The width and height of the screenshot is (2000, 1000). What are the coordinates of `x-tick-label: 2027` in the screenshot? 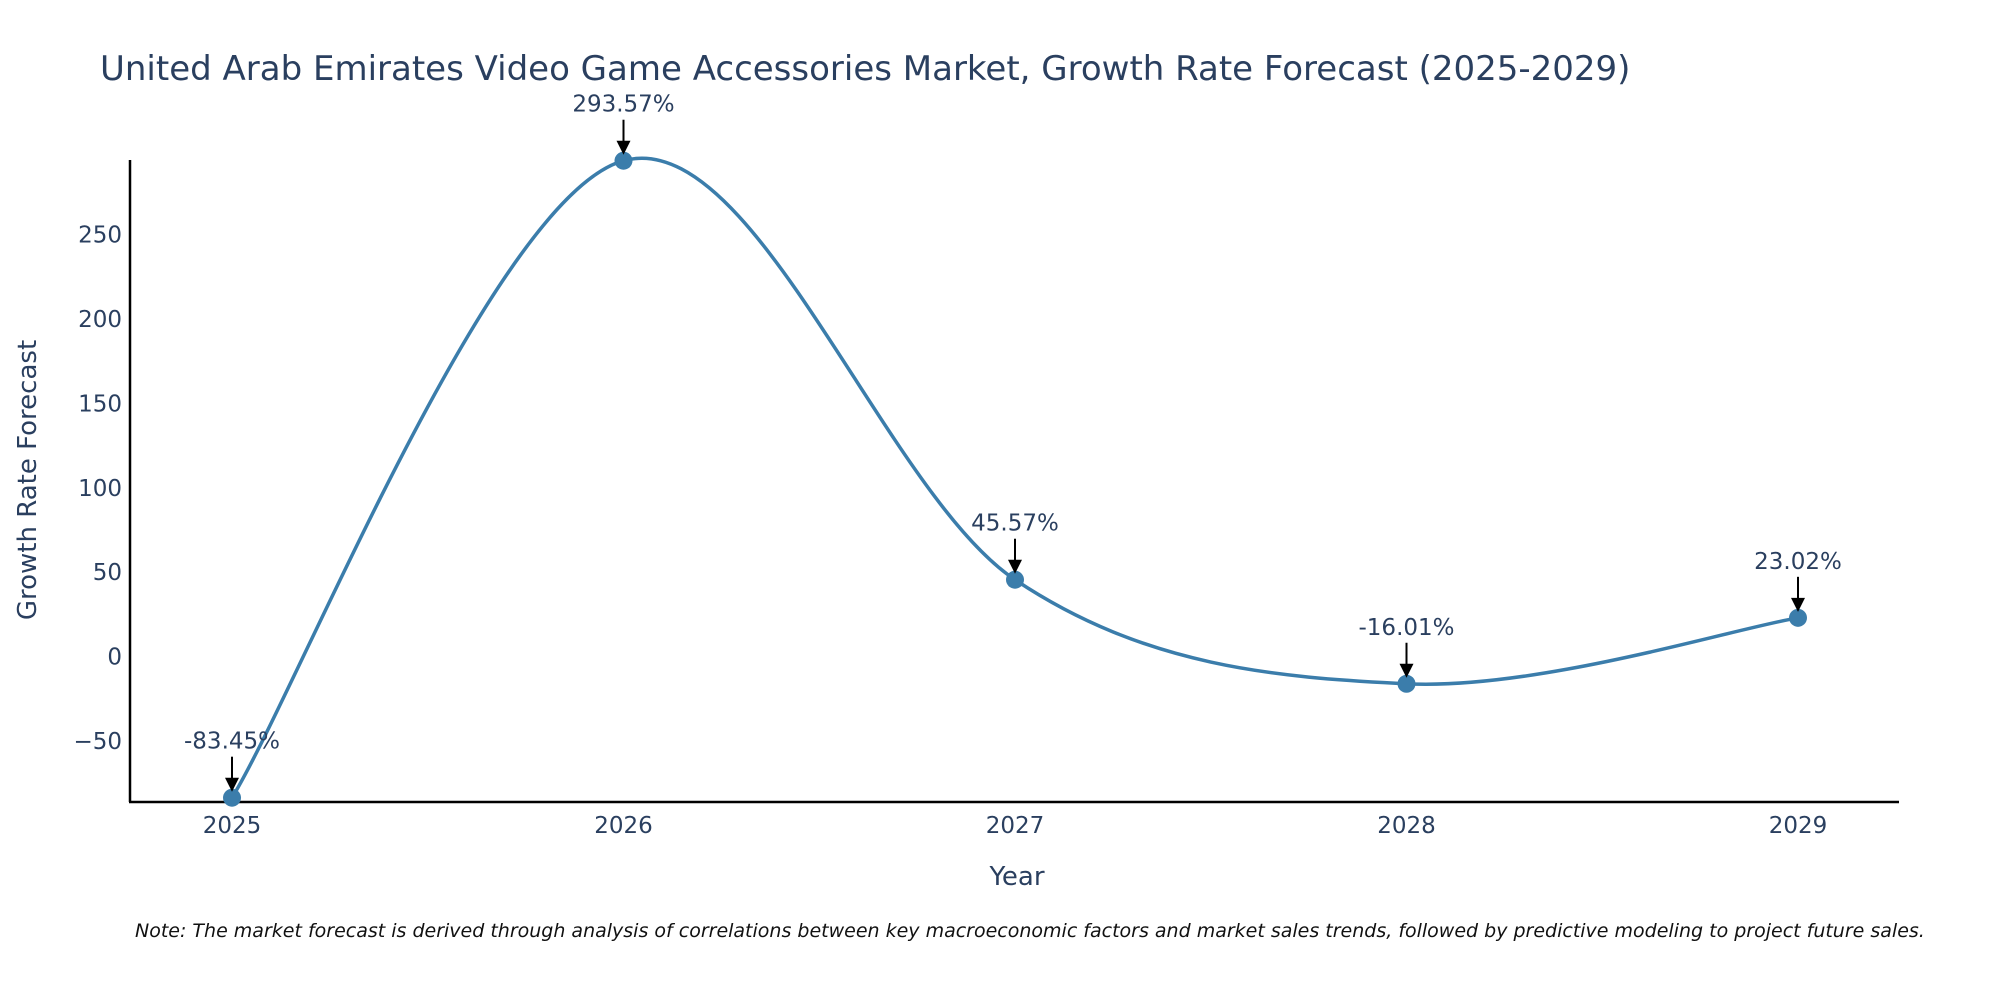 It's located at (1015, 826).